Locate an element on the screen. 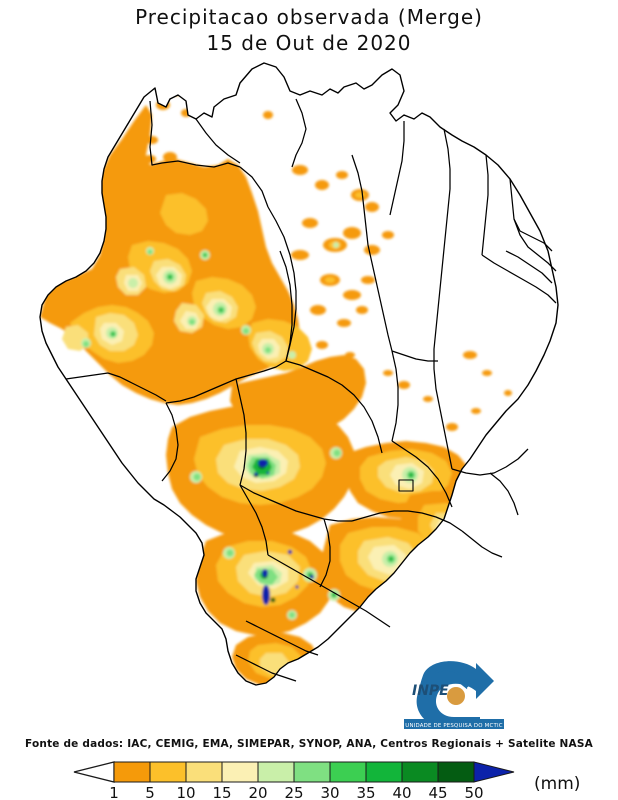 The image size is (618, 800). inpe-logo: INPE UNIDADE DE PESQUISA DO MCTIC is located at coordinates (454, 695).